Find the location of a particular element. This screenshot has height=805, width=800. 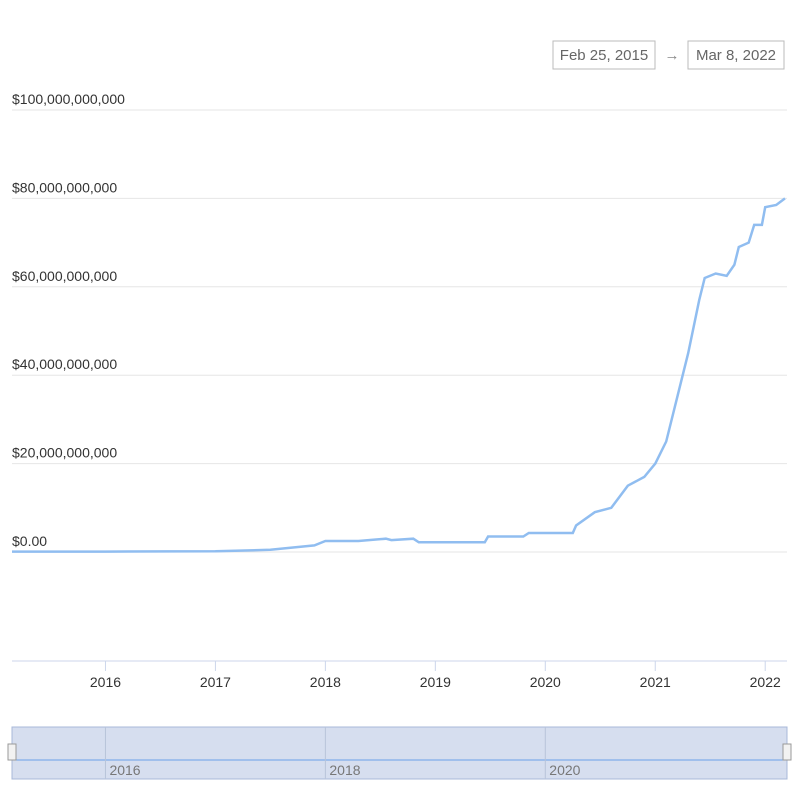

y-tick-label: $40,000,000,000 is located at coordinates (64, 364).